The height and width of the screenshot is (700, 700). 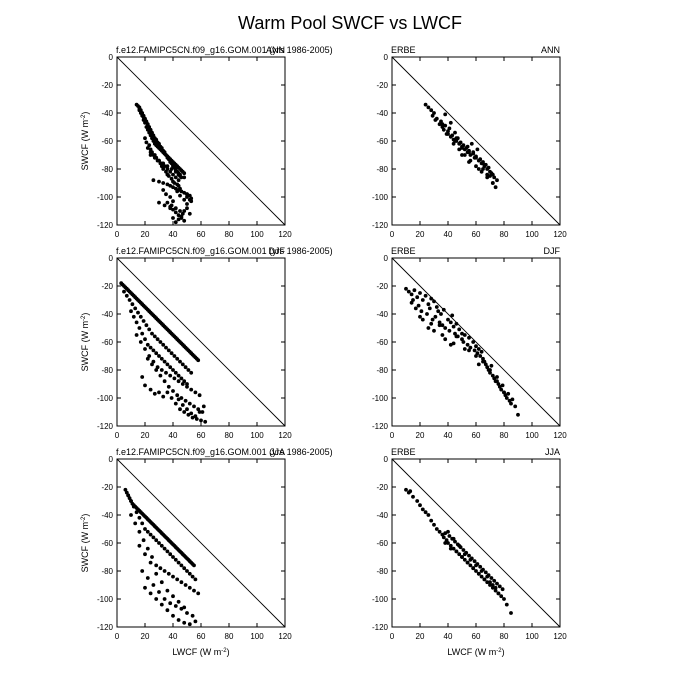 I want to click on y-tick-label: -80, so click(x=382, y=169).